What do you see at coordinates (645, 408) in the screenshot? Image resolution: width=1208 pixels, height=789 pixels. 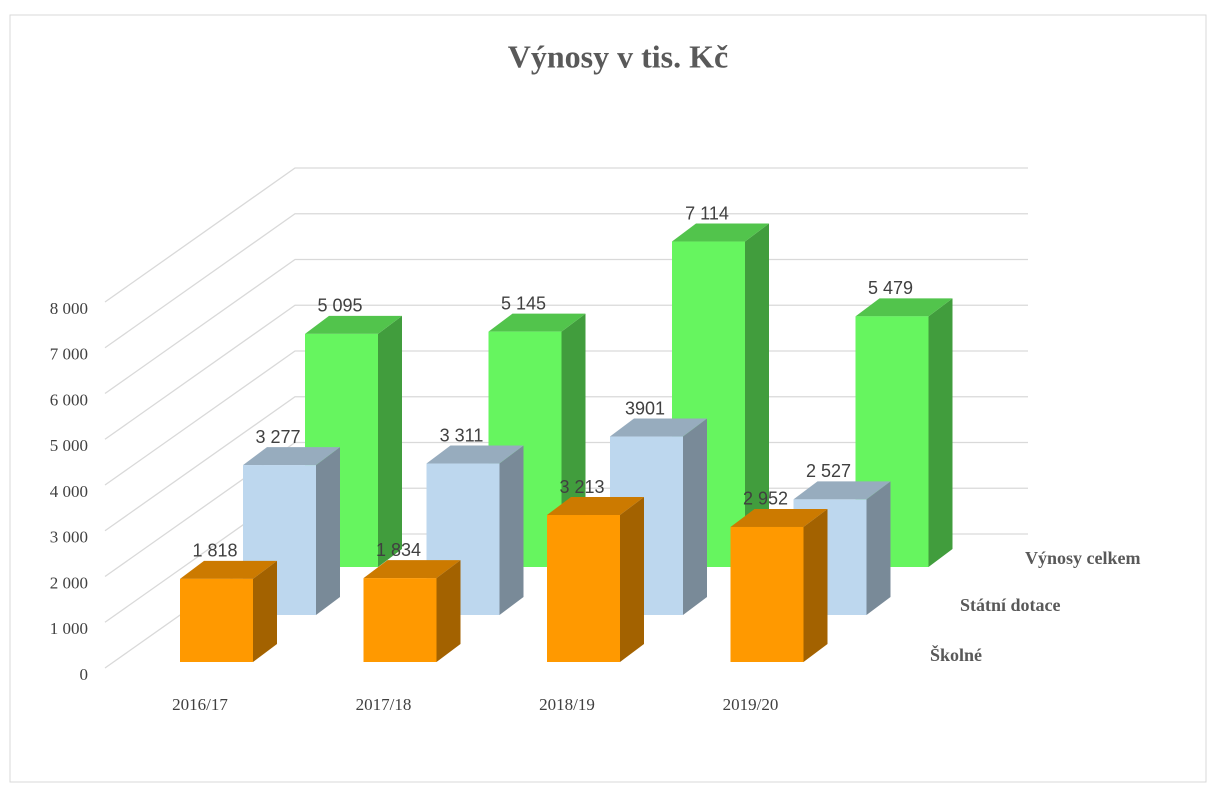 I see `value-label: 3901` at bounding box center [645, 408].